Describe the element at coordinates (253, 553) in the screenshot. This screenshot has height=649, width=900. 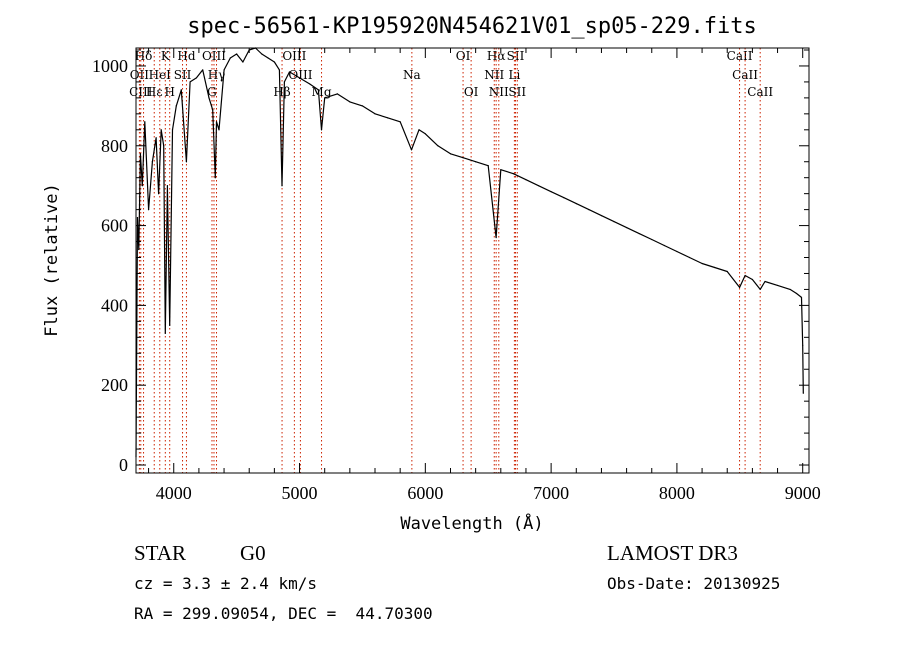
I see `object-subclass: G0` at that location.